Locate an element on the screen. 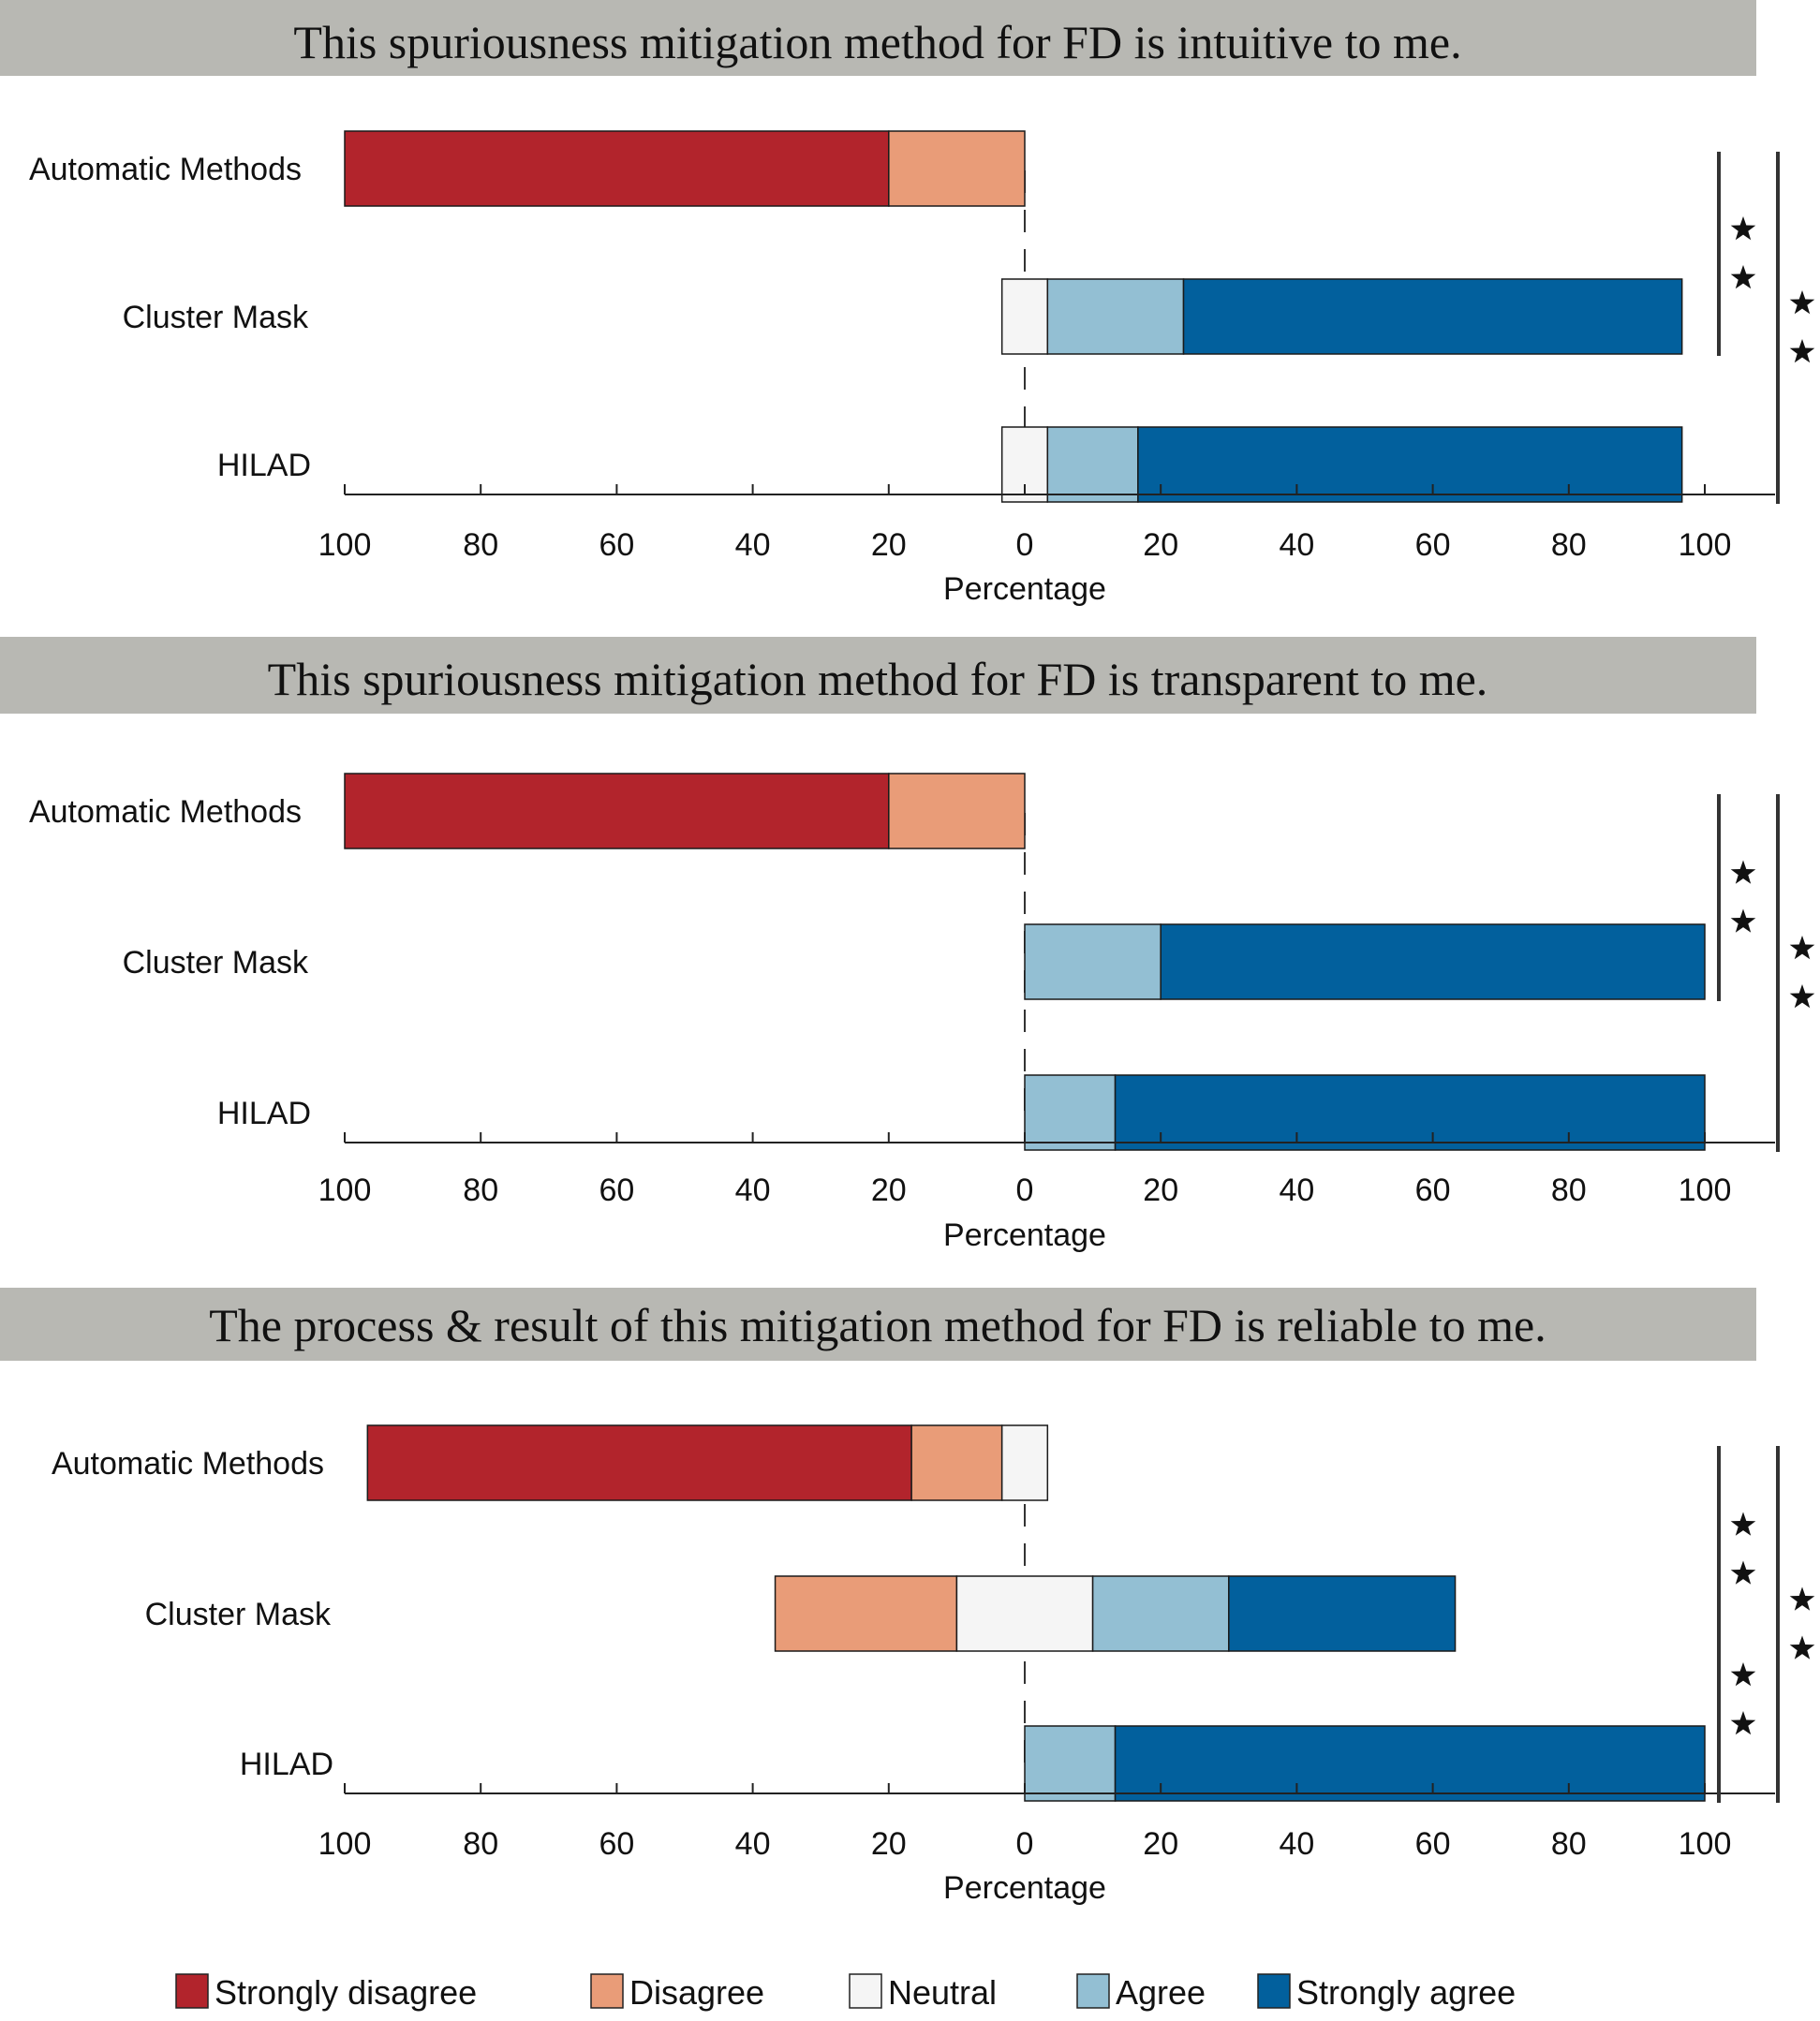 This screenshot has height=2021, width=1820. bar-segment-automatic-methods-neutral is located at coordinates (1024, 1462).